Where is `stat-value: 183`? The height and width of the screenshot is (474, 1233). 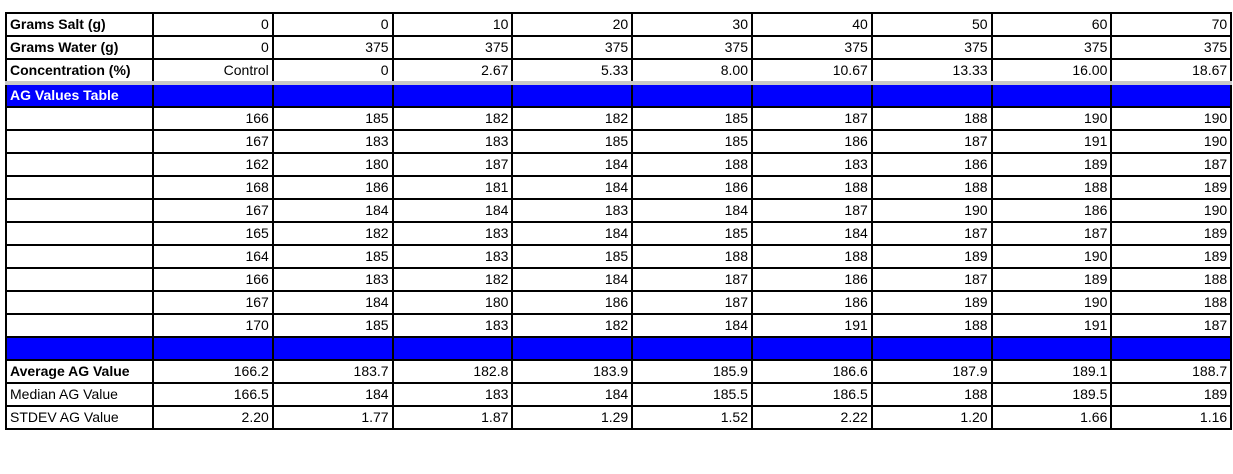 stat-value: 183 is located at coordinates (452, 394).